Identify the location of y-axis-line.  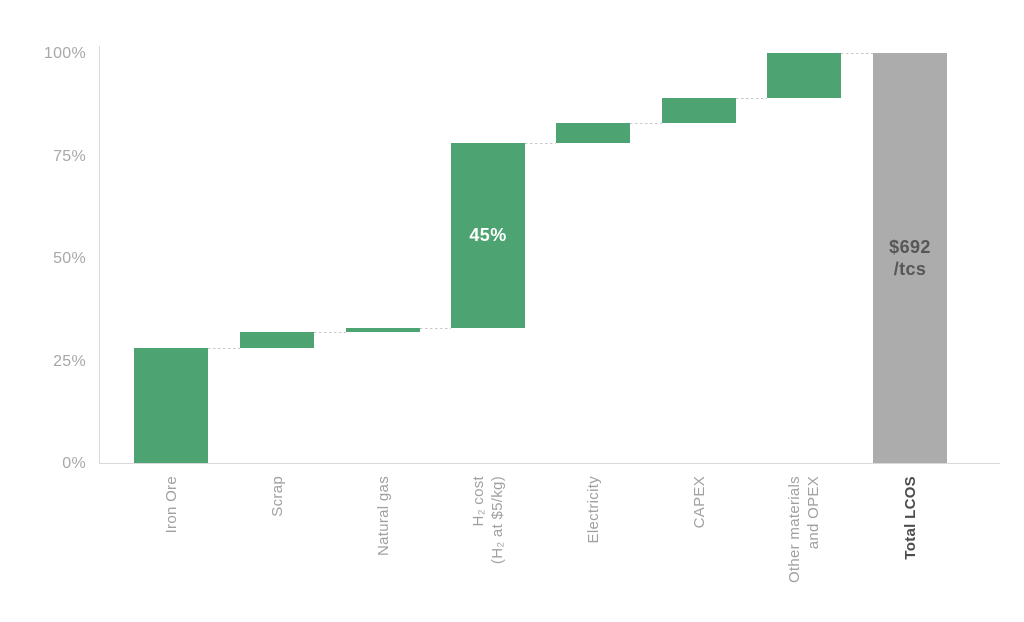
(99, 254).